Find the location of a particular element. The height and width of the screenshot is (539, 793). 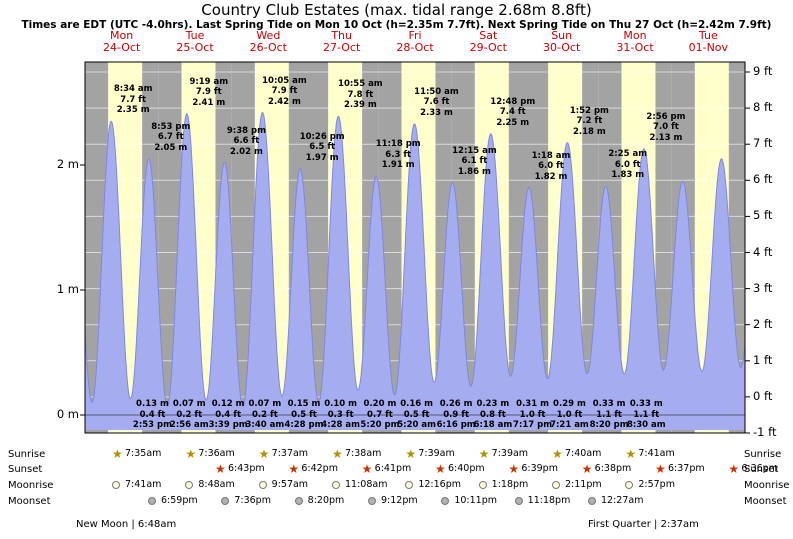

sunset-time: 6:41pm is located at coordinates (393, 468).